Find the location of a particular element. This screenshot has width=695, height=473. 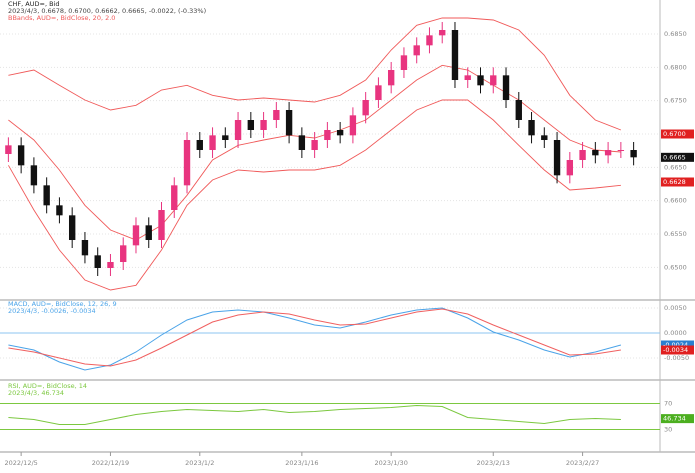

y-tick-label: 0.0000 is located at coordinates (675, 333).